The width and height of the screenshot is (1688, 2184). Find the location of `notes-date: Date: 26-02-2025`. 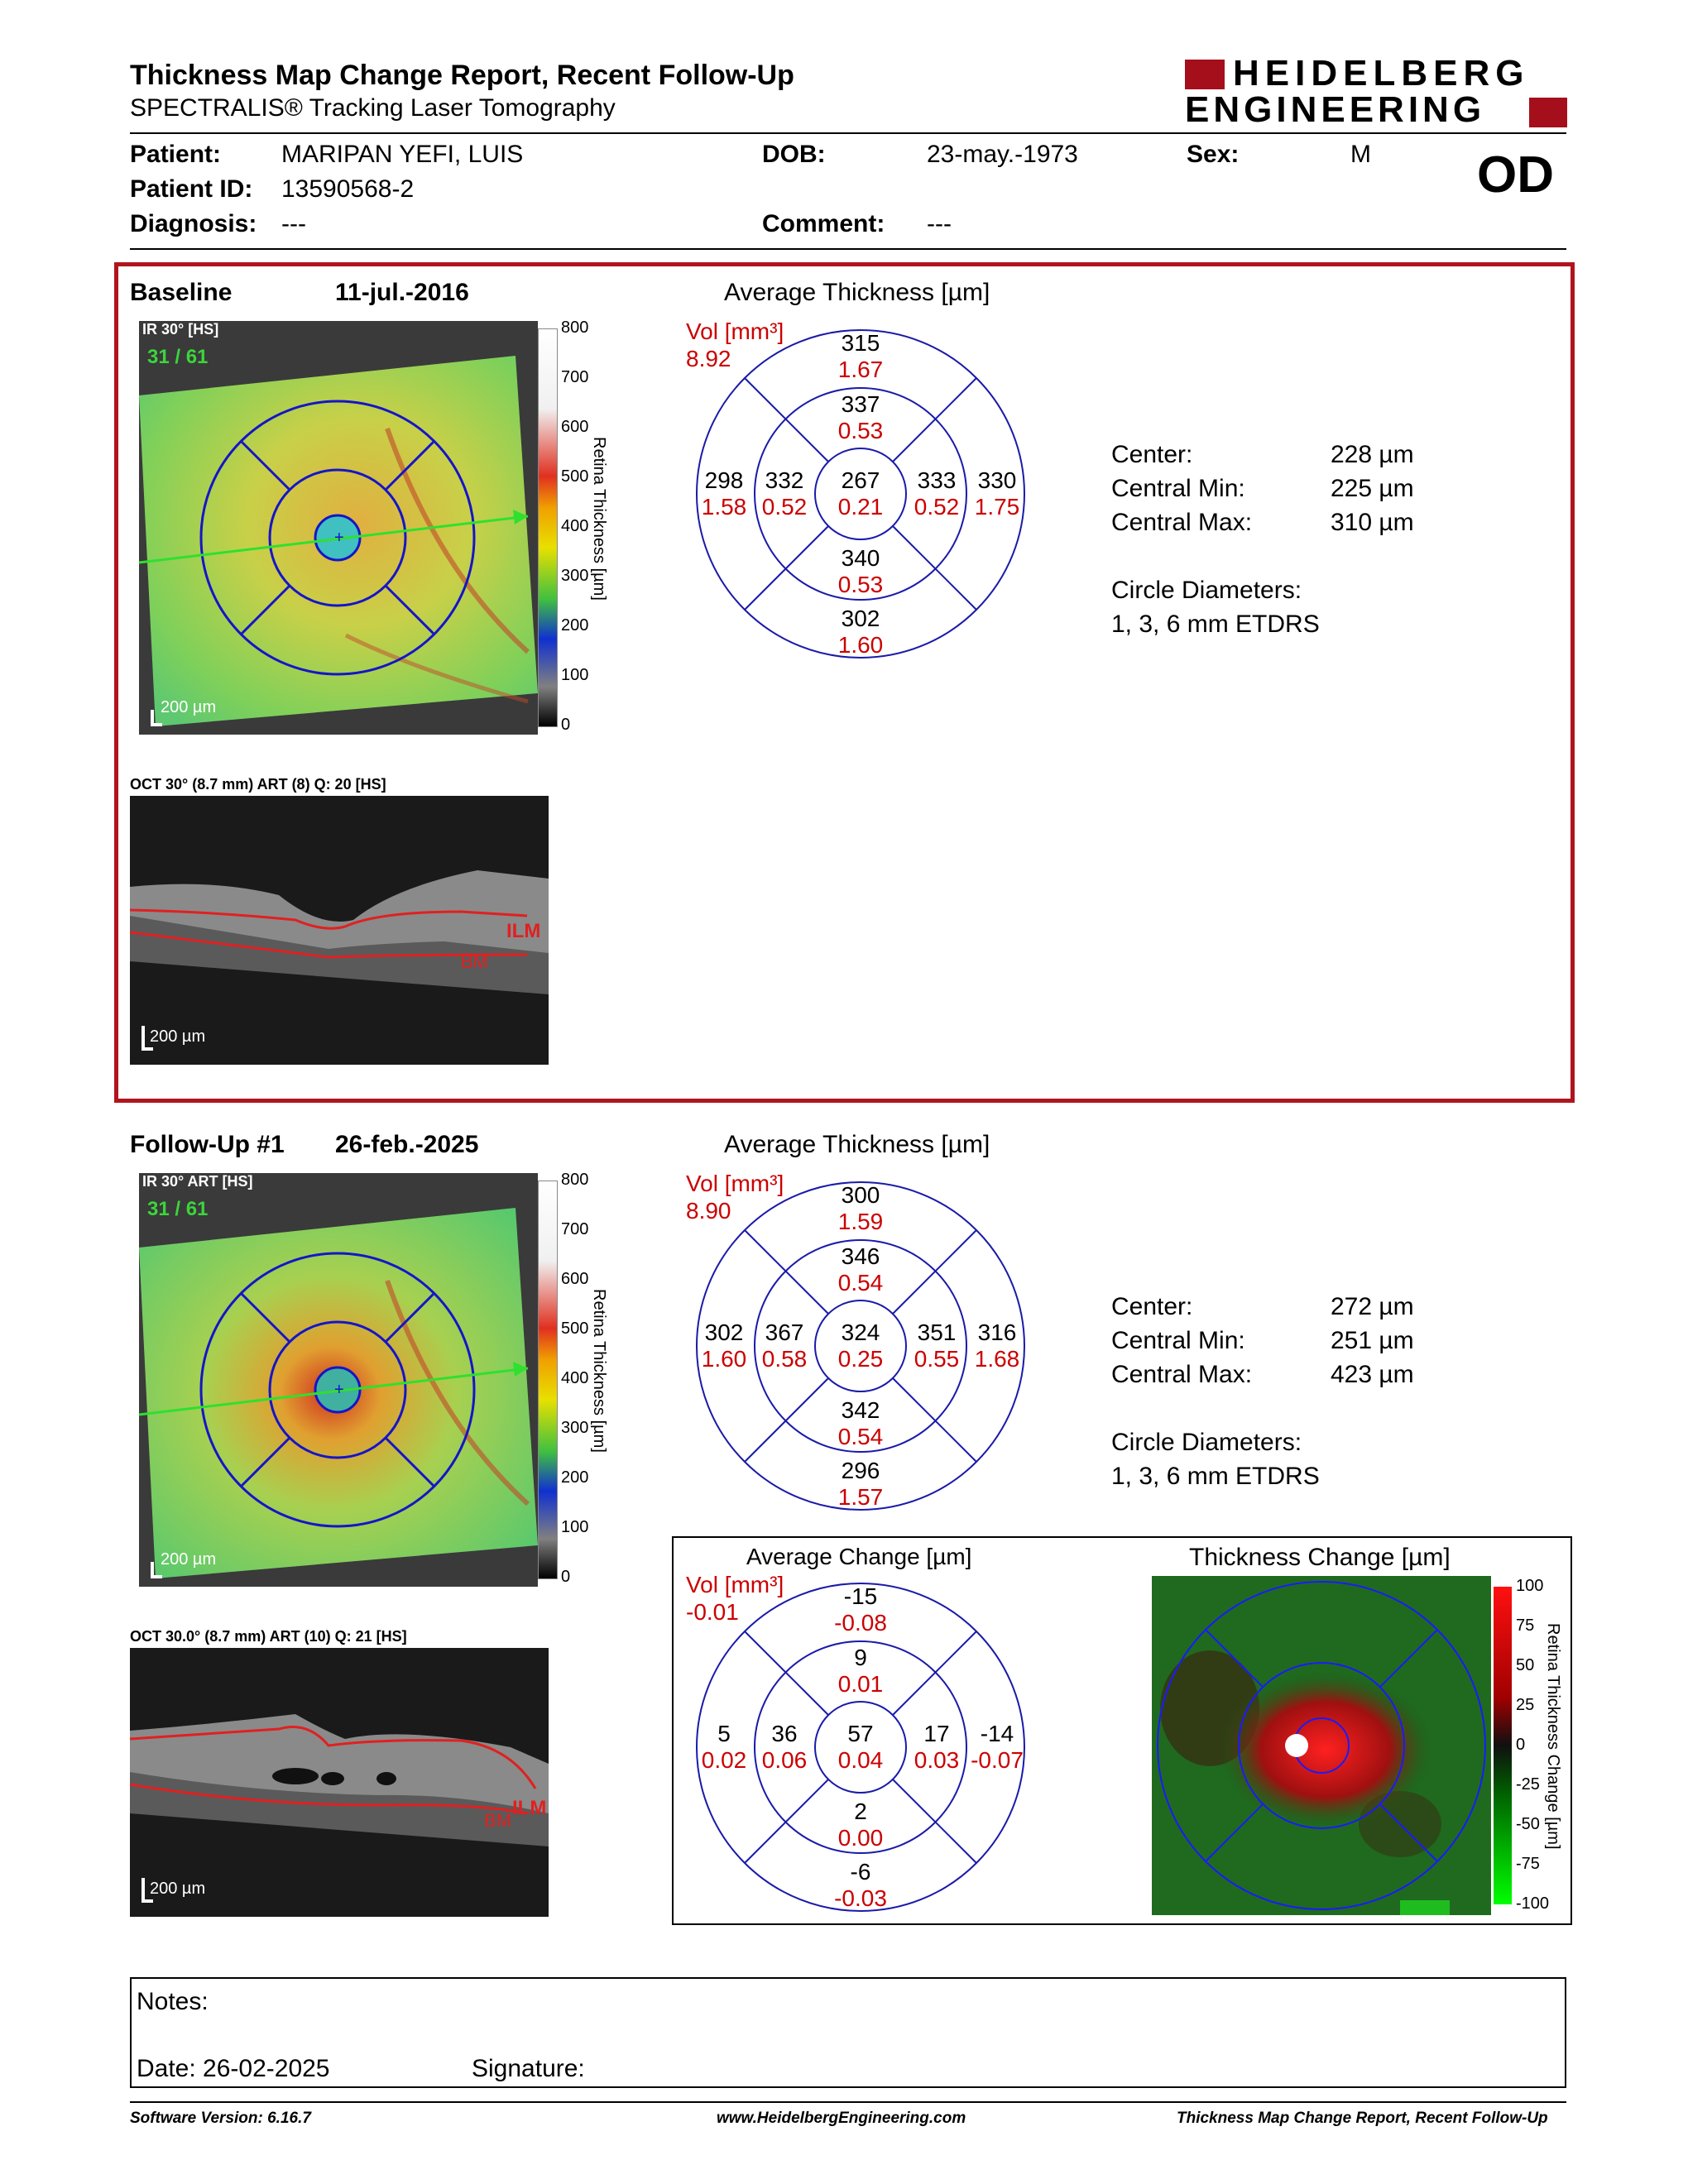

notes-date: Date: 26-02-2025 is located at coordinates (233, 2068).